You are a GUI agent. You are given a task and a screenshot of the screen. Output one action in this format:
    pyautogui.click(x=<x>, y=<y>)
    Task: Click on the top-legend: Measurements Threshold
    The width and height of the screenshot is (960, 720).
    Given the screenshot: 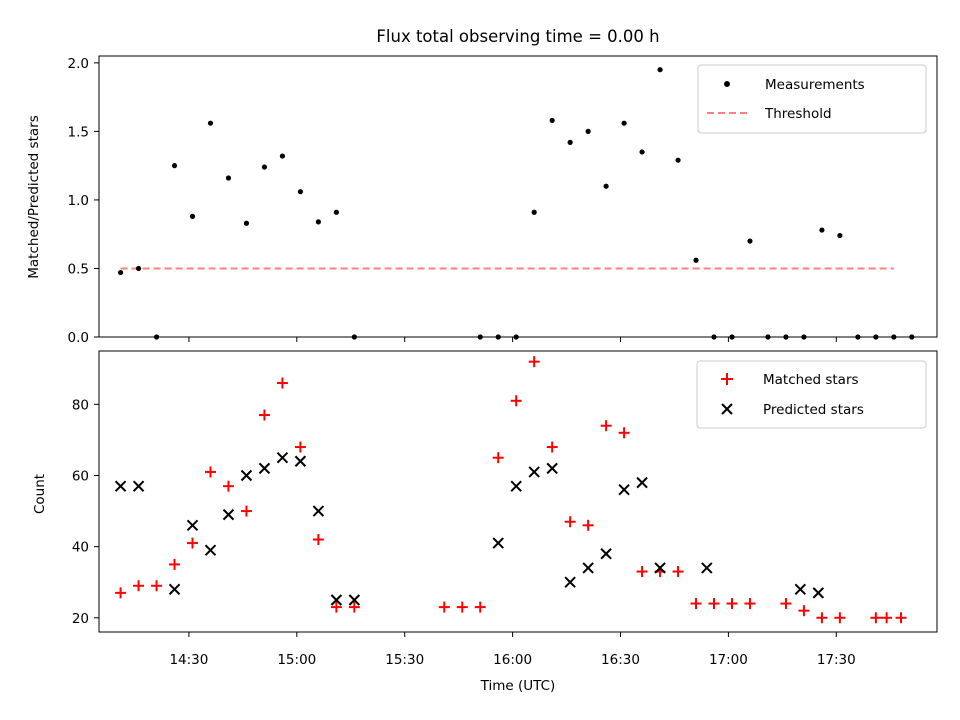 What is the action you would take?
    pyautogui.click(x=812, y=99)
    